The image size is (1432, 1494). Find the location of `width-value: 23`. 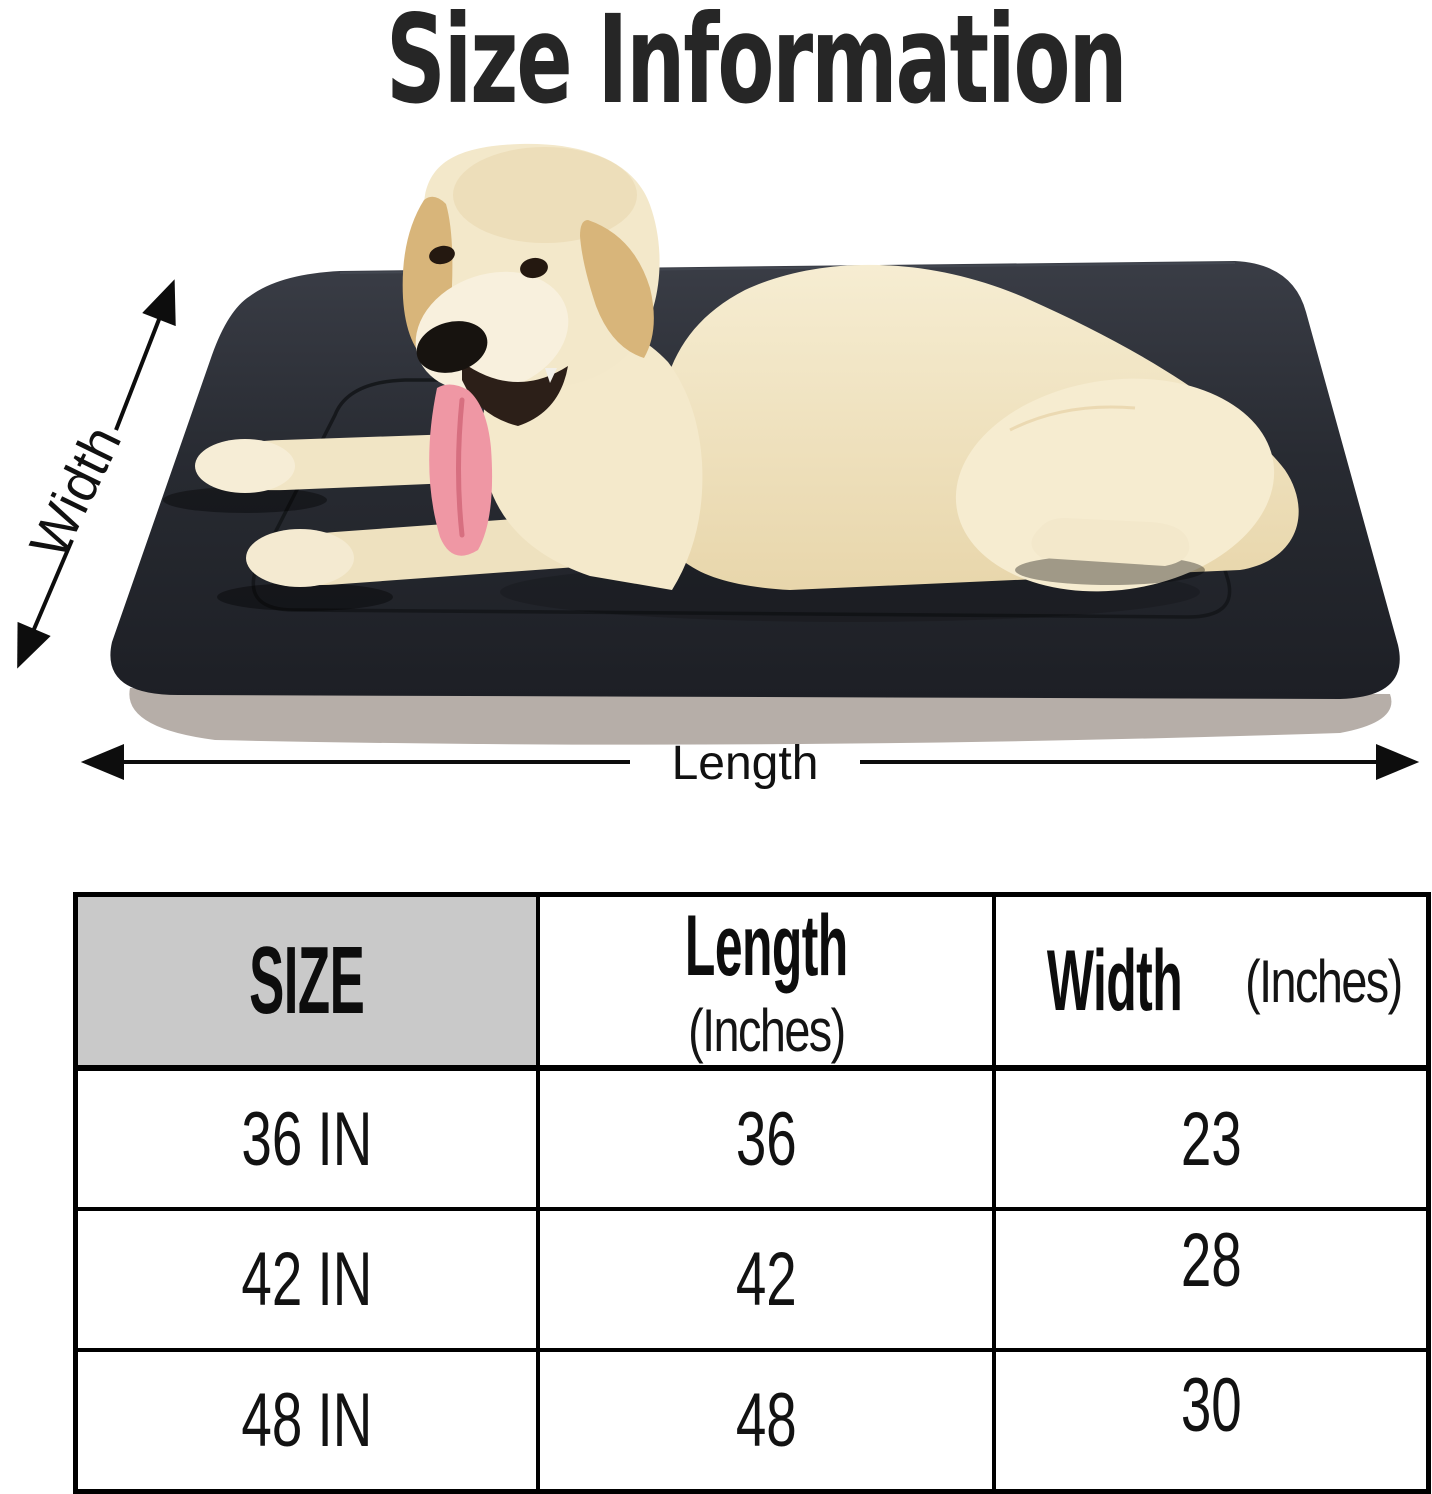

width-value: 23 is located at coordinates (1211, 1139).